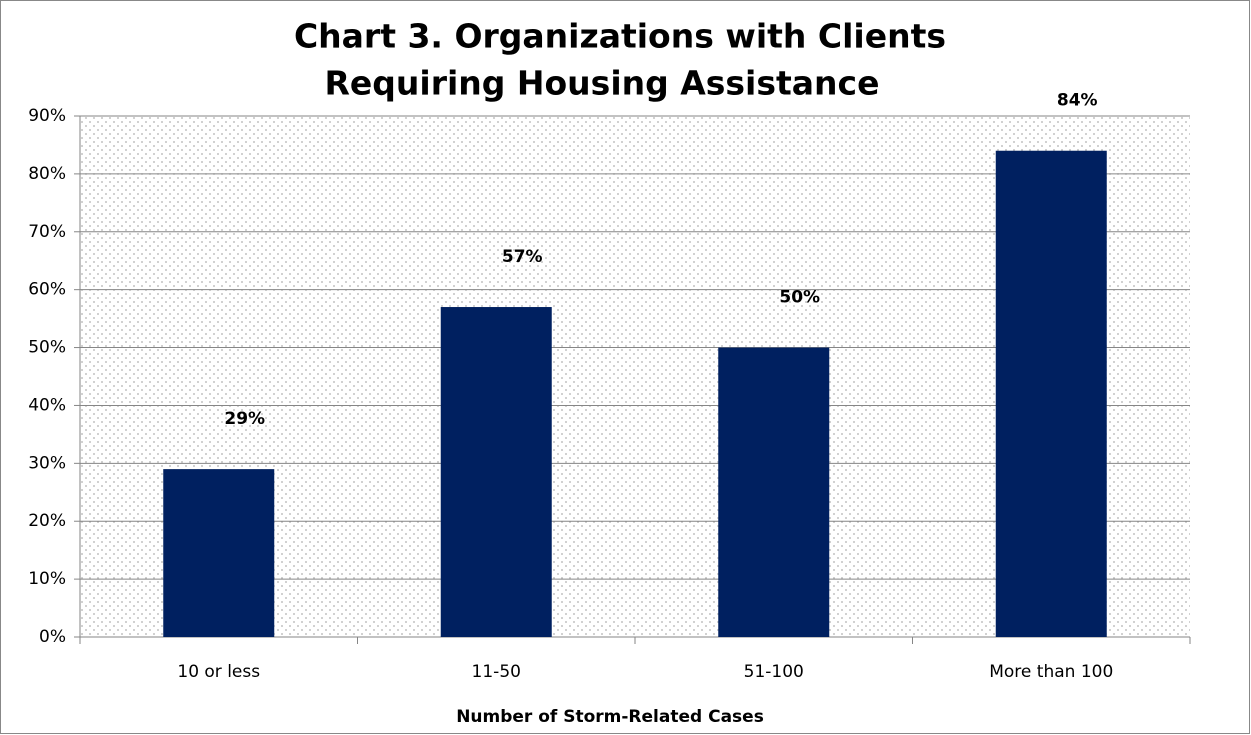  I want to click on data-label: 57%, so click(522, 257).